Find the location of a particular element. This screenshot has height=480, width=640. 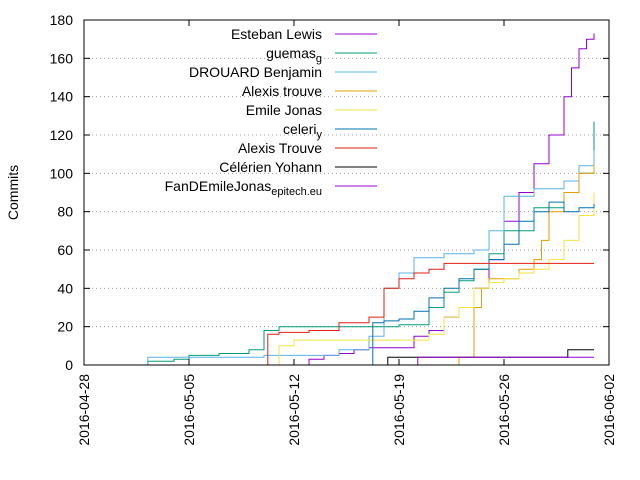

legend-label: Alexis Trouve is located at coordinates (280, 148).